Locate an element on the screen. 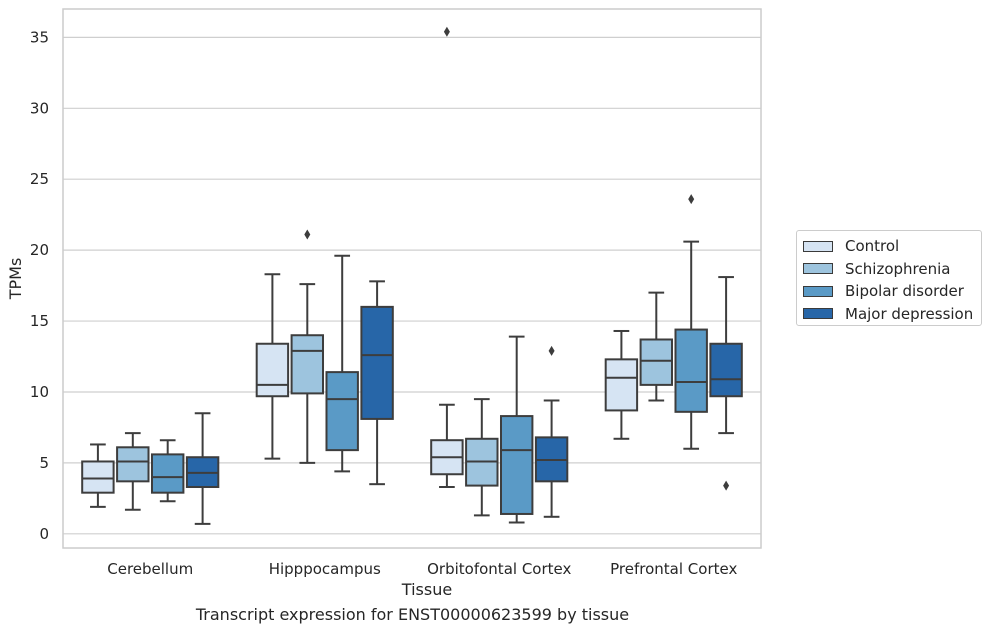  legend-swatch-control is located at coordinates (818, 246).